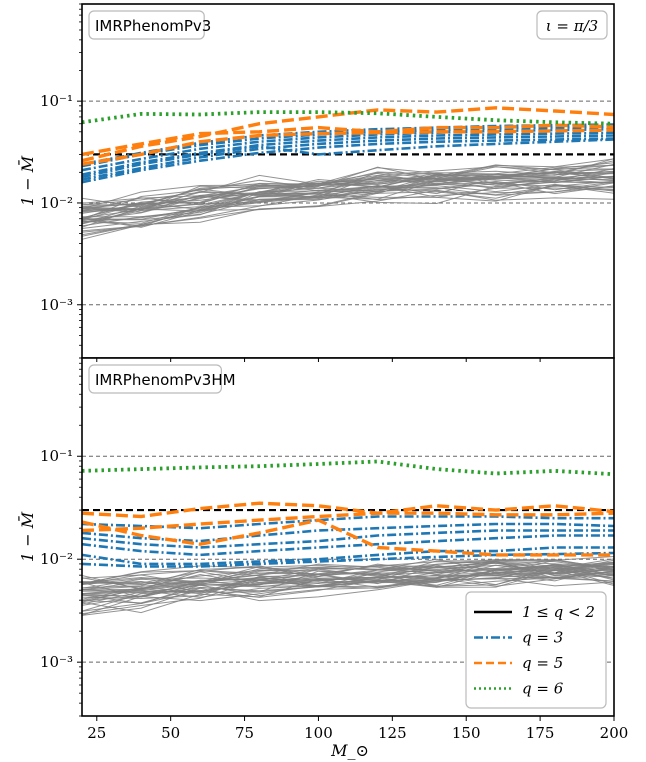 This screenshot has width=646, height=762. I want to click on legend-box, so click(536, 650).